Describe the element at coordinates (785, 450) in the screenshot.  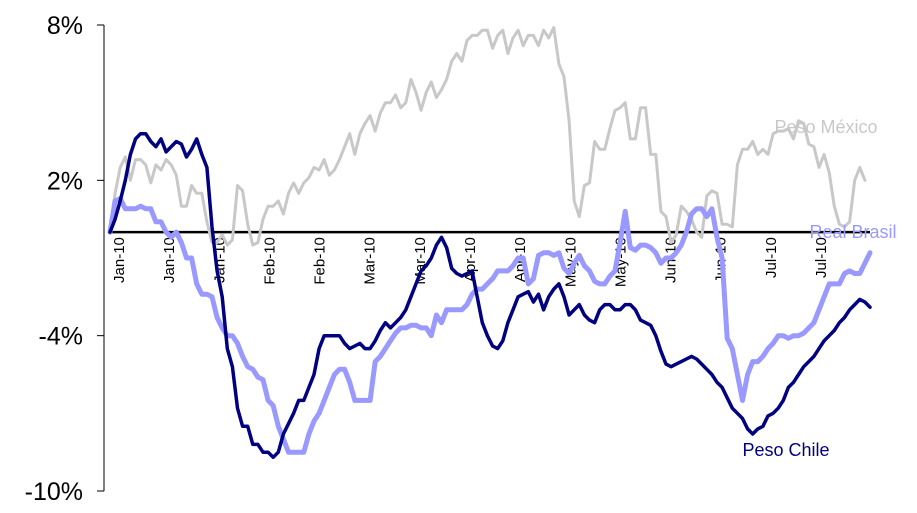
I see `series-label-peso-chile: Peso Chile` at that location.